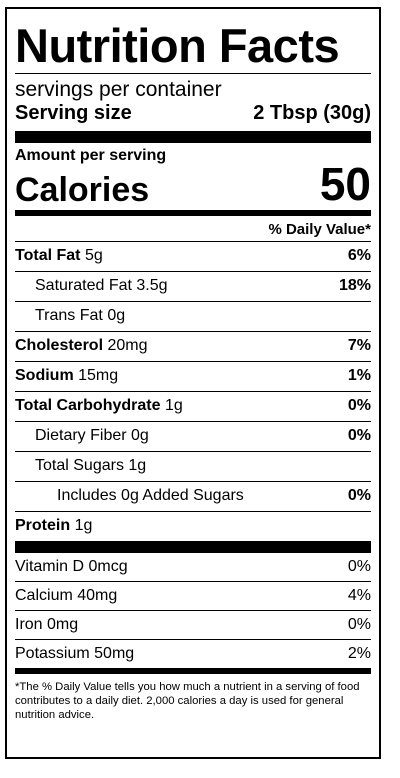 This screenshot has width=400, height=778. I want to click on nutrient-name: Total Carbohydrate 1g, so click(99, 406).